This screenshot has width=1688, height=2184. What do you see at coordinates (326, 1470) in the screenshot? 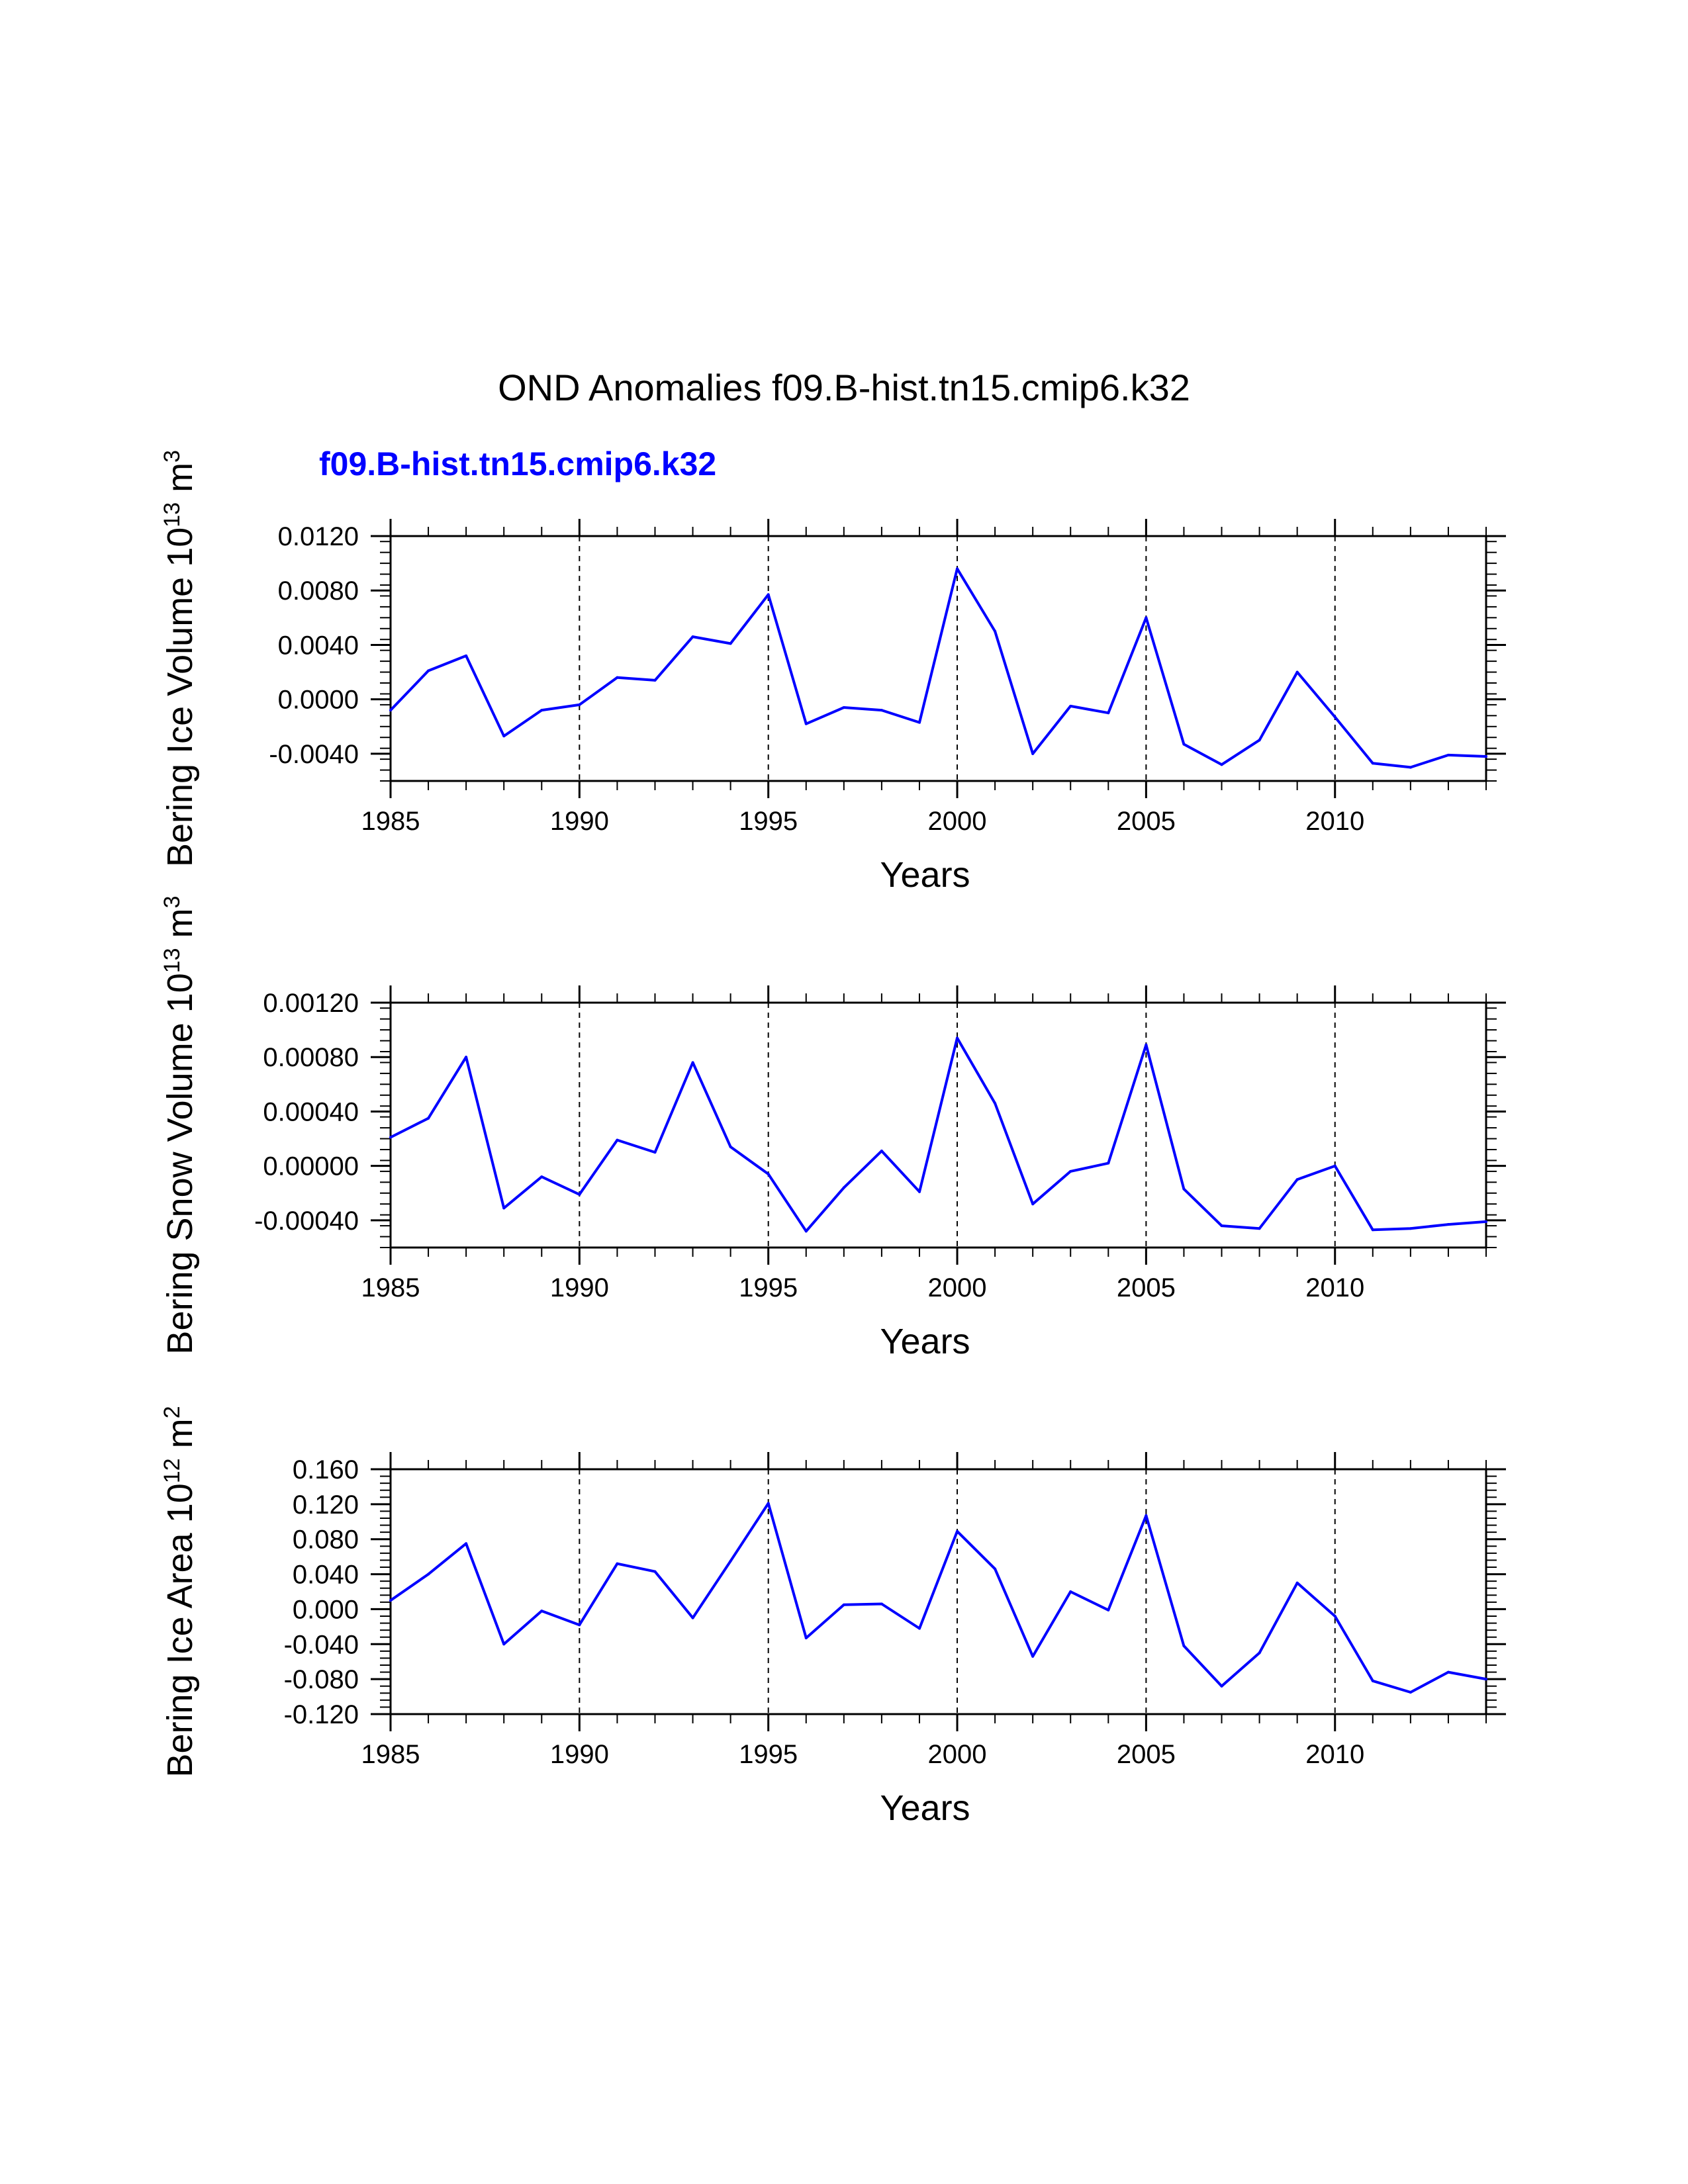
I see `y-tick-label: 0.160` at bounding box center [326, 1470].